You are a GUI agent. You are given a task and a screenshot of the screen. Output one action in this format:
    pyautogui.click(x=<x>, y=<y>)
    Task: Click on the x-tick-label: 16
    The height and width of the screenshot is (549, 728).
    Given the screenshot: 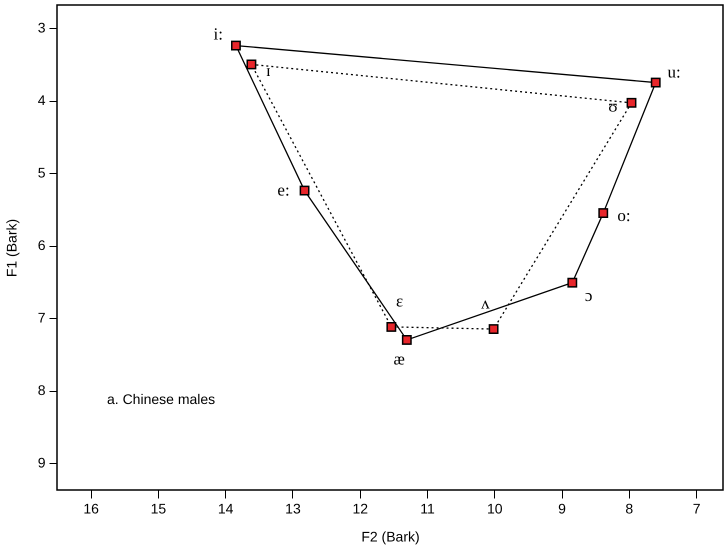 What is the action you would take?
    pyautogui.click(x=91, y=508)
    